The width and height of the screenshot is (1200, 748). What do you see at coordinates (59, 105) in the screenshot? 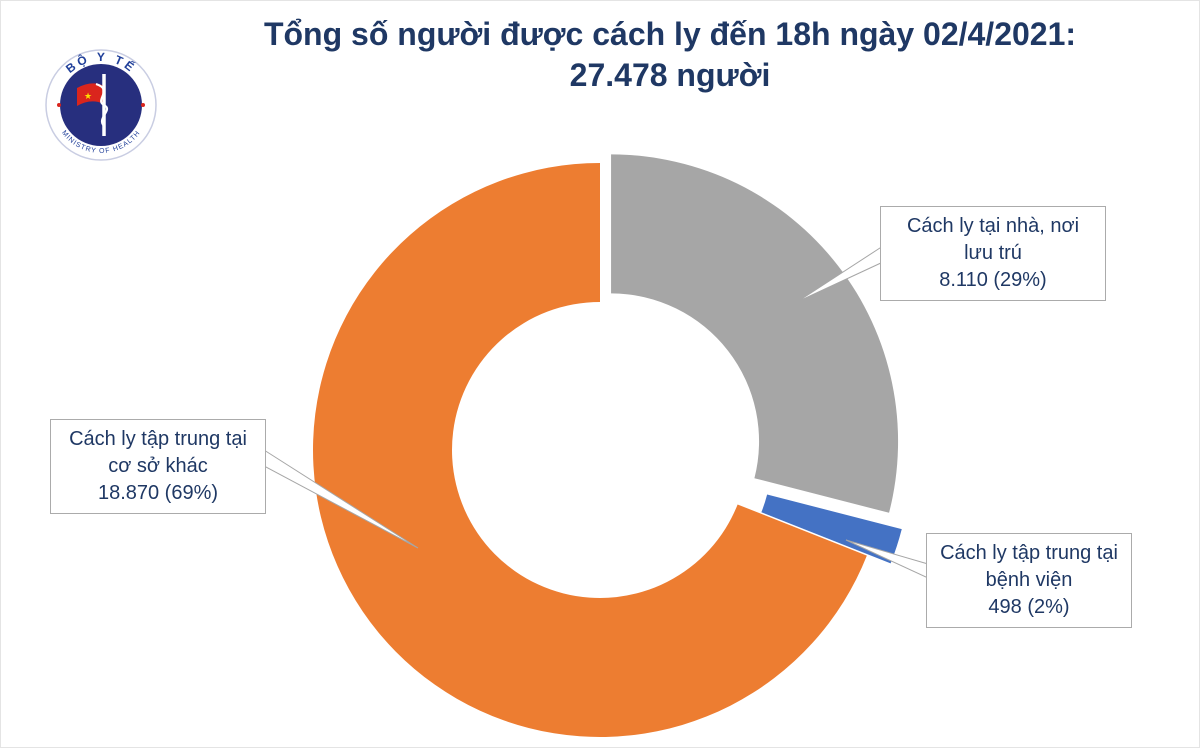
I see `logo-left-dot` at bounding box center [59, 105].